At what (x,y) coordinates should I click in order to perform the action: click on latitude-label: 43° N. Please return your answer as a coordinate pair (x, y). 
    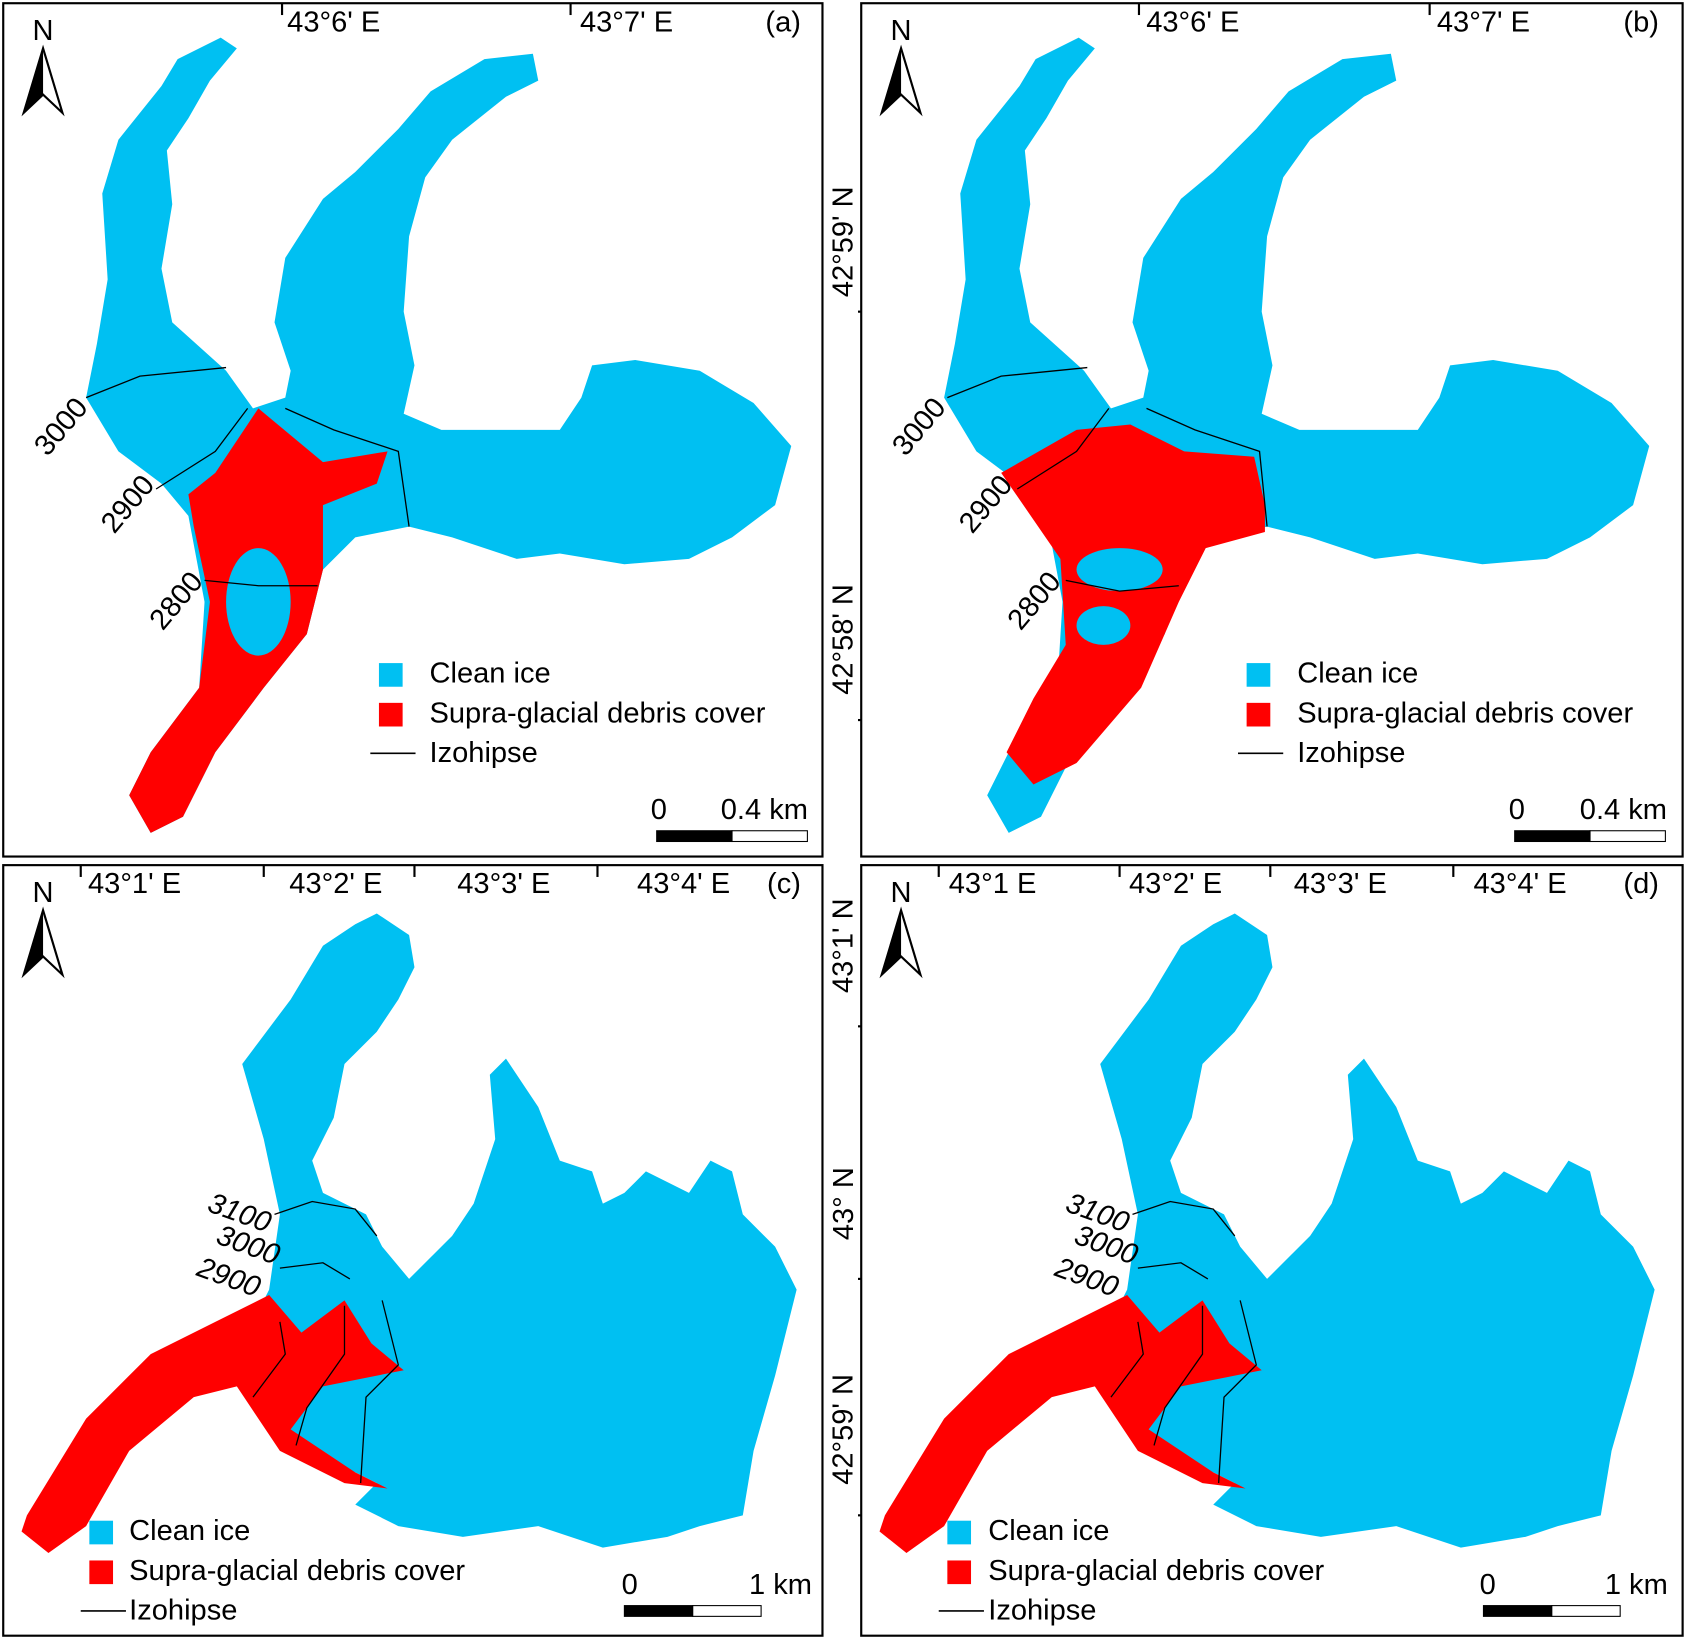
    Looking at the image, I should click on (844, 1203).